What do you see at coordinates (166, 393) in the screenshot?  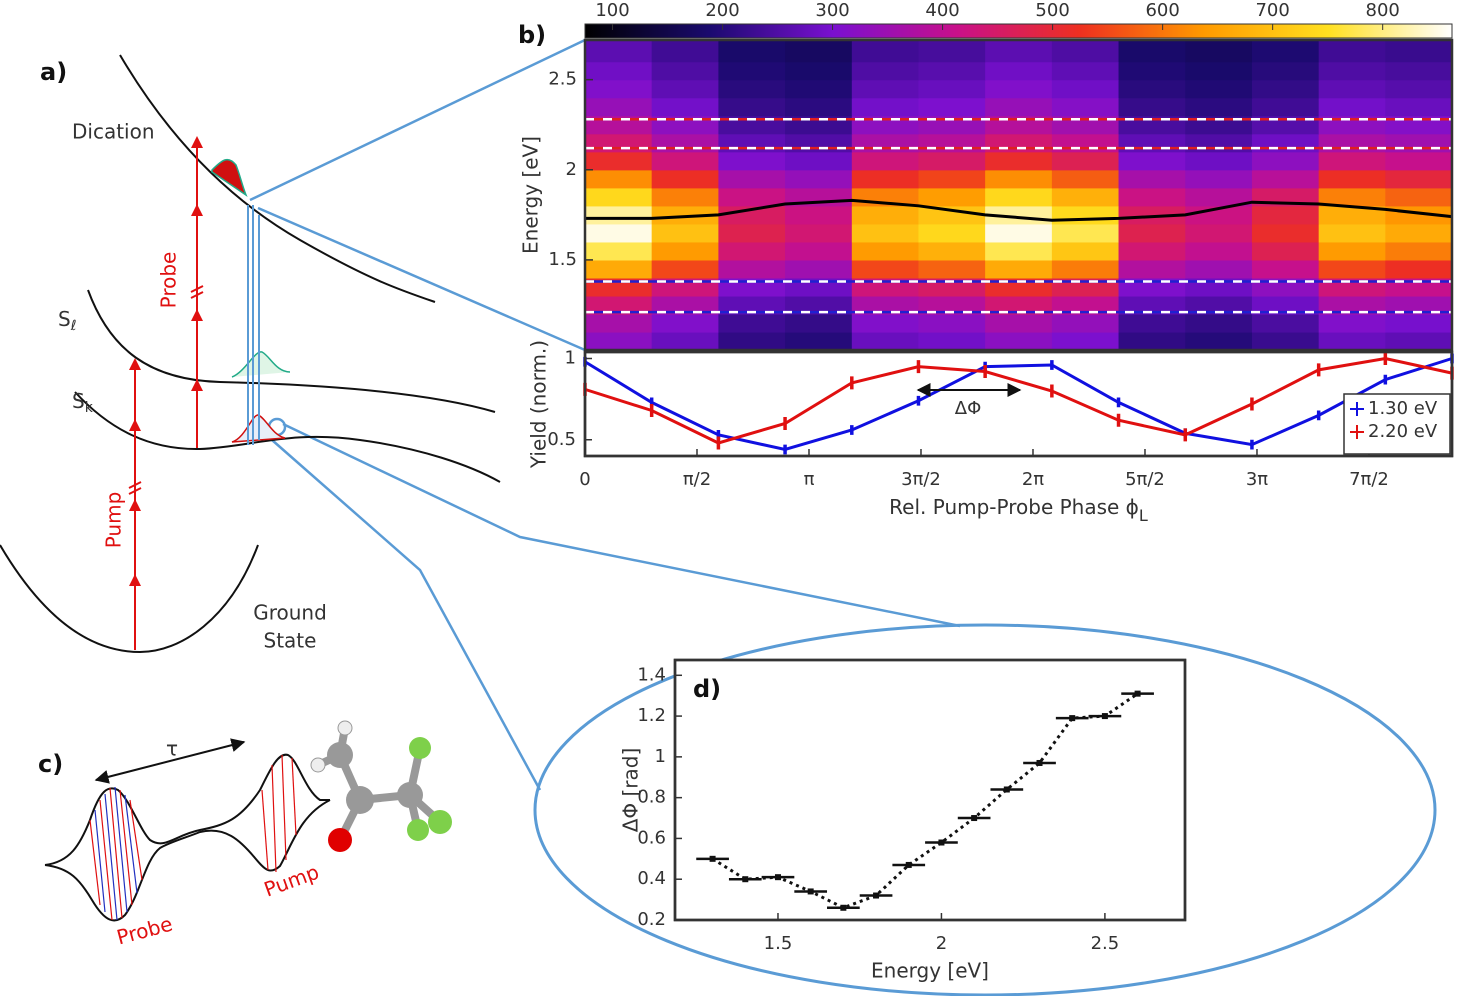 I see `photon-arrows` at bounding box center [166, 393].